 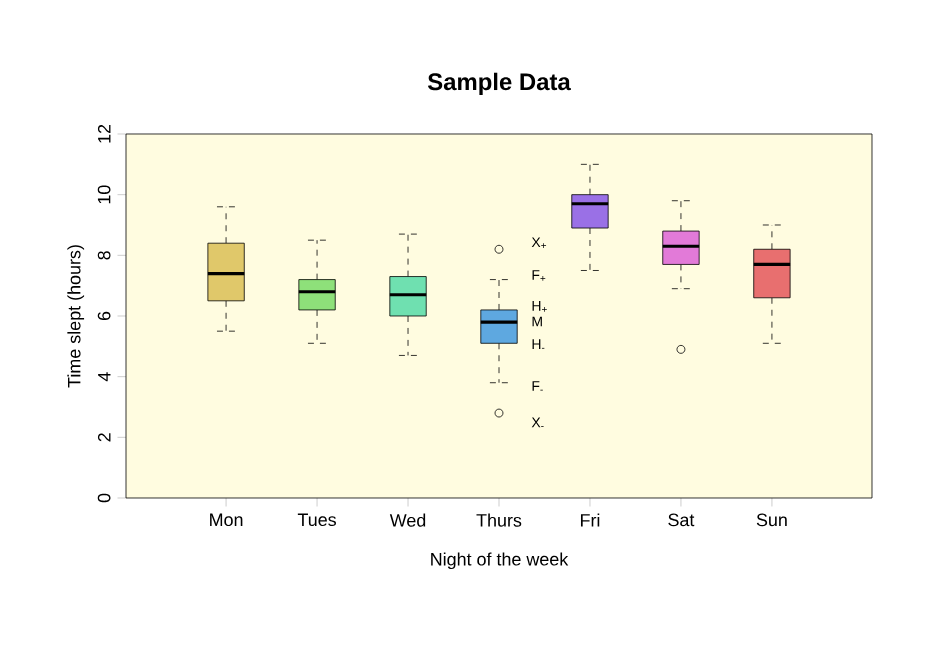 What do you see at coordinates (681, 520) in the screenshot?
I see `x-tick-label: Sat` at bounding box center [681, 520].